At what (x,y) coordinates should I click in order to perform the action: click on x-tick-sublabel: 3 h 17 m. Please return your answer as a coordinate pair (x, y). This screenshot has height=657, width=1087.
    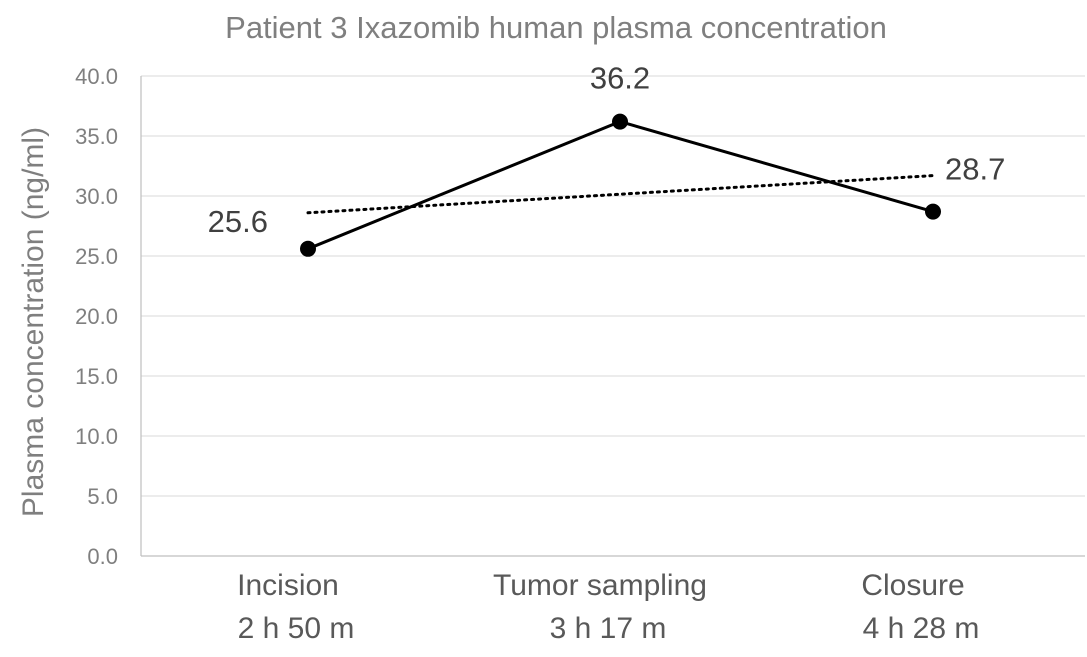
    Looking at the image, I should click on (608, 628).